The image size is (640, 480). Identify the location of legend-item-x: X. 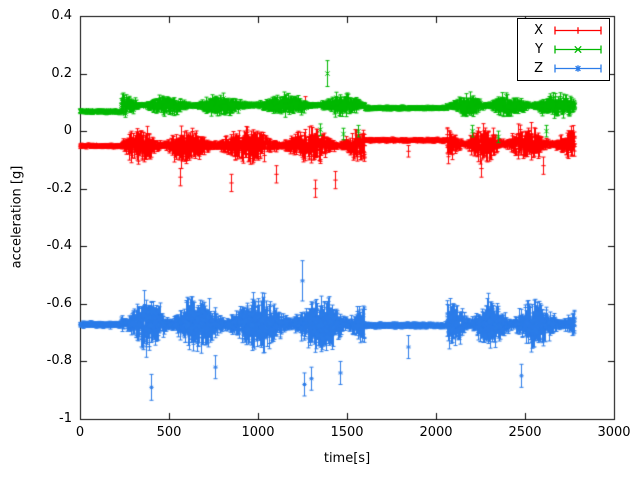
(569, 30).